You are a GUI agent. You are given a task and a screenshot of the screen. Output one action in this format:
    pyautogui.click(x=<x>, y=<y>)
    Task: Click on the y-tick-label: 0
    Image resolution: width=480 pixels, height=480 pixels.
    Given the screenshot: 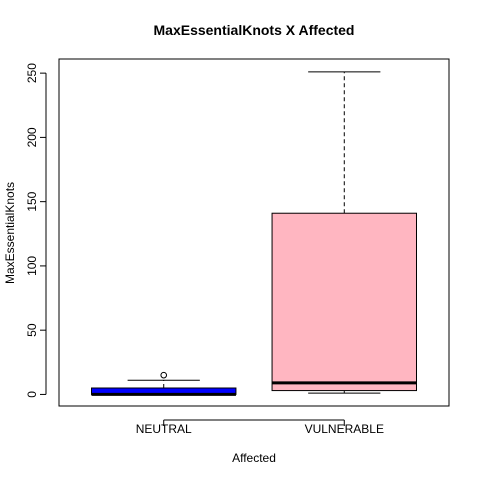 What is the action you would take?
    pyautogui.click(x=32, y=394)
    